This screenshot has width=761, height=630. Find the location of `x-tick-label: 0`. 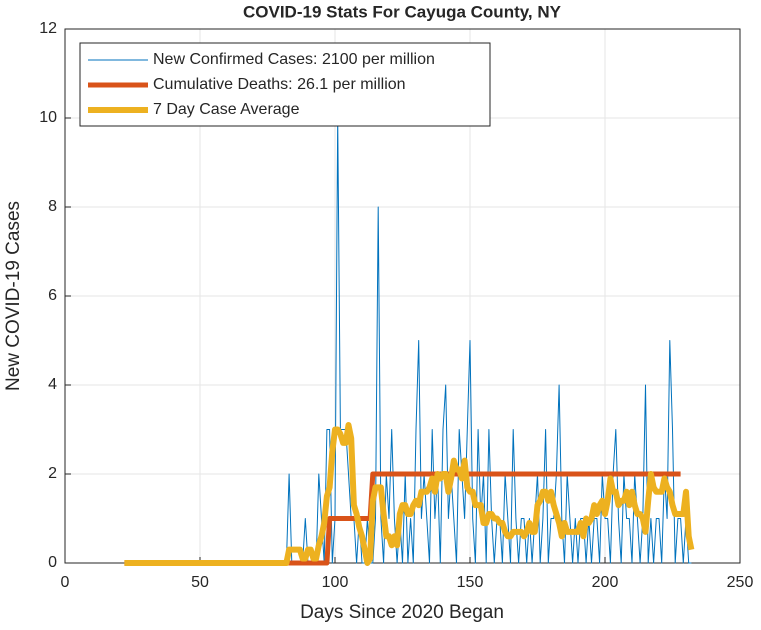

x-tick-label: 0 is located at coordinates (65, 582).